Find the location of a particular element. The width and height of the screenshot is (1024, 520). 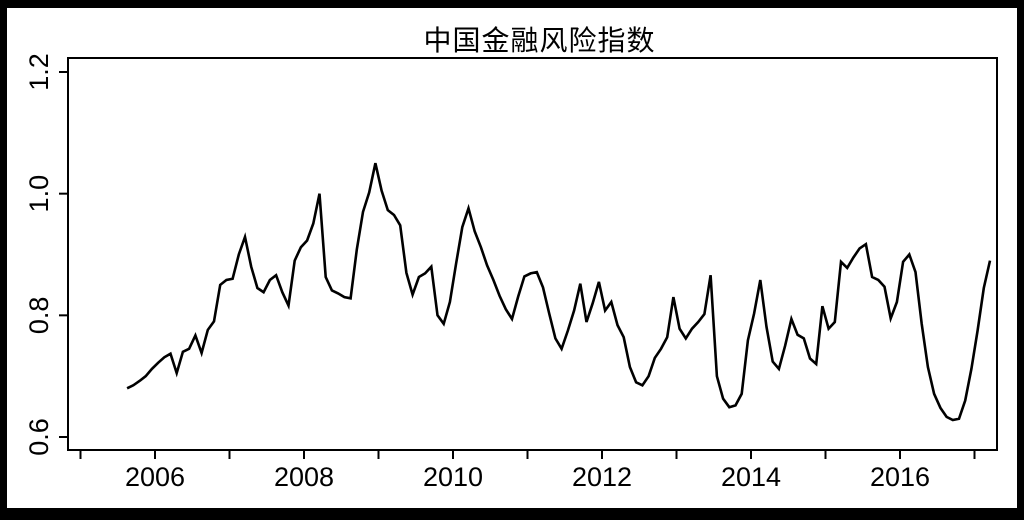

x-axis-label: 2012 is located at coordinates (602, 477).